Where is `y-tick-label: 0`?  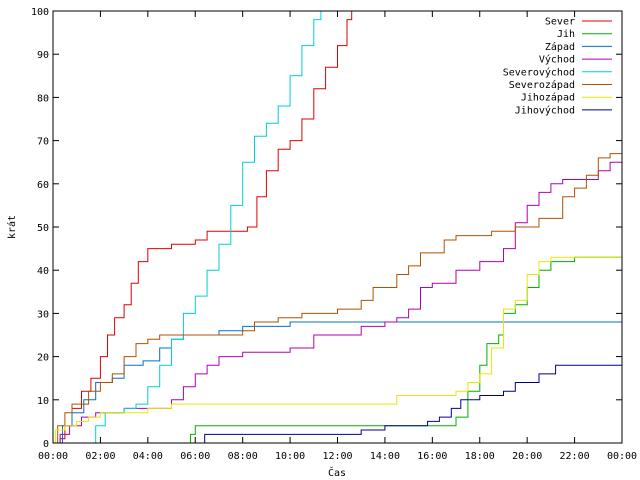
y-tick-label: 0 is located at coordinates (46, 444).